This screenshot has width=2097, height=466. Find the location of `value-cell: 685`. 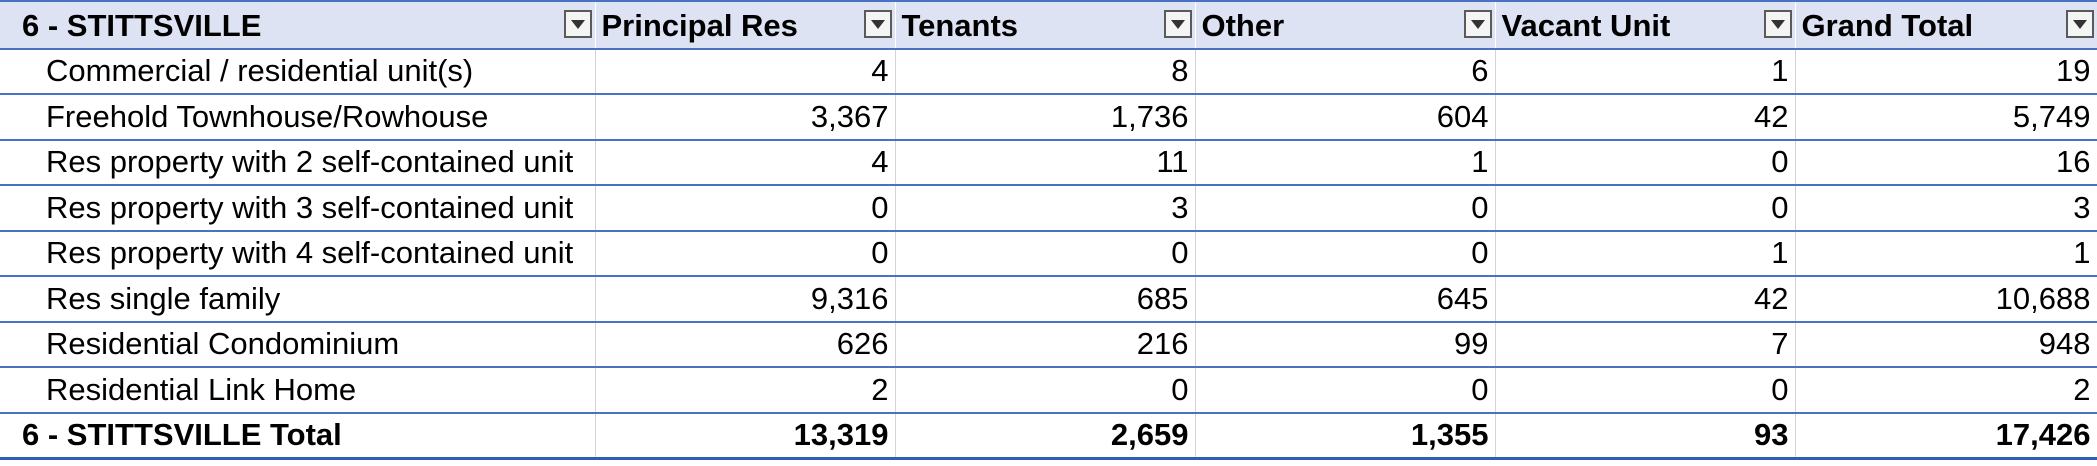

value-cell: 685 is located at coordinates (1045, 299).